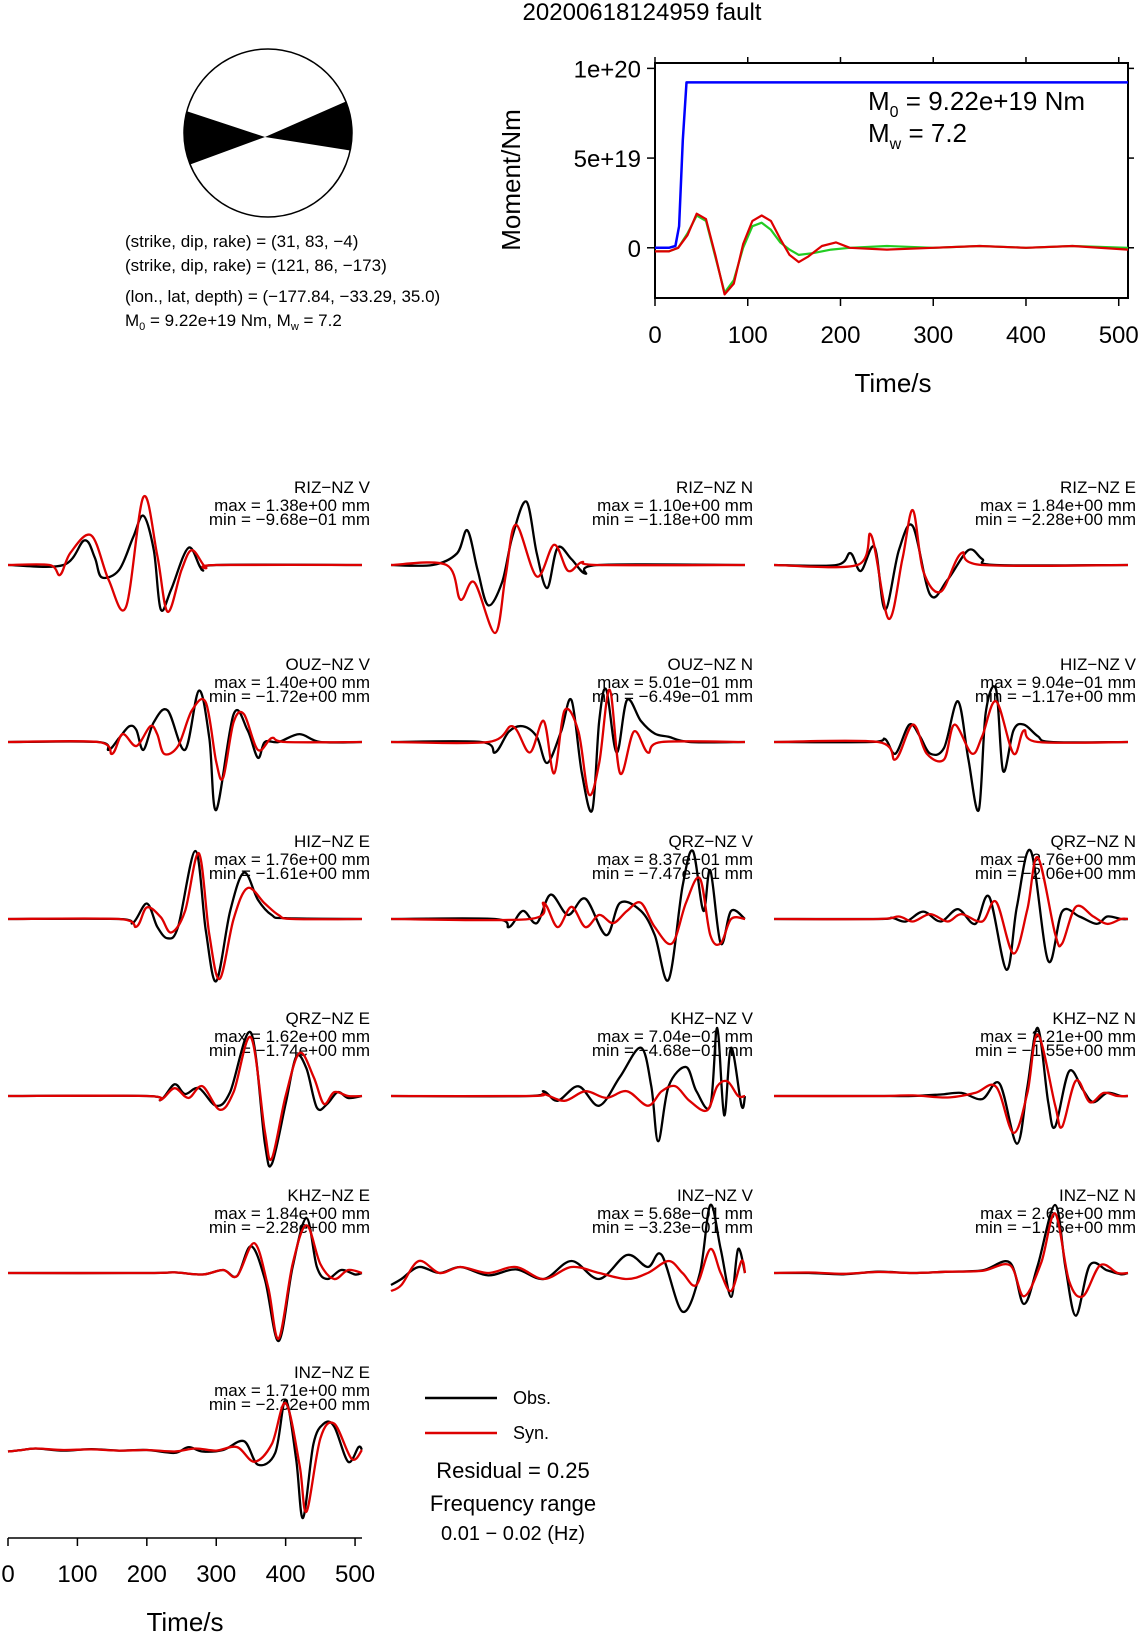 Image resolution: width=1143 pixels, height=1636 pixels. Describe the element at coordinates (672, 519) in the screenshot. I see `waveform-min-label: min = −1.18e+00 mm` at that location.